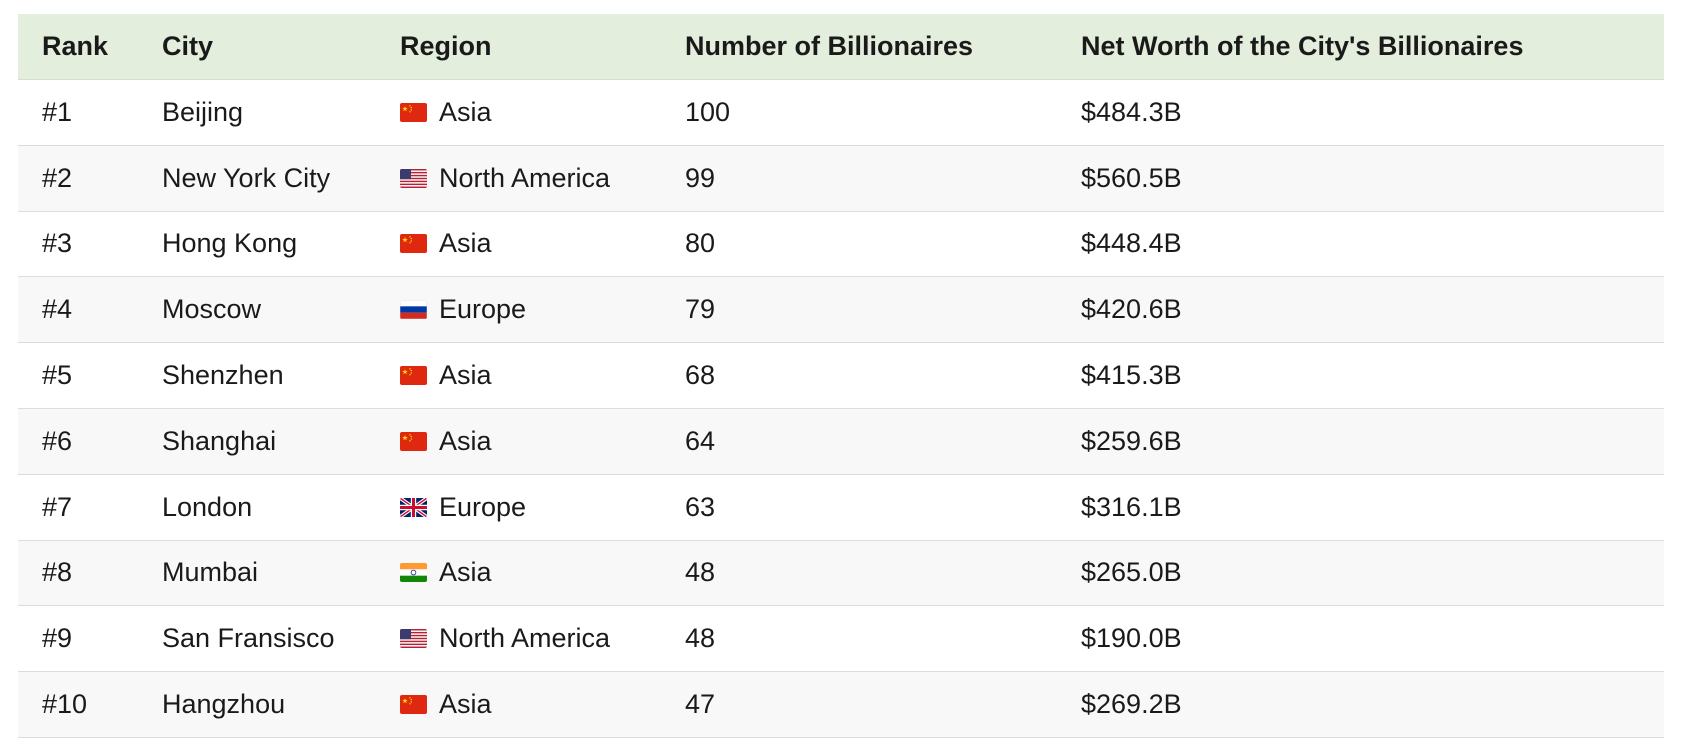 This screenshot has height=750, width=1682. What do you see at coordinates (223, 375) in the screenshot?
I see `city-cell: Shenzhen` at bounding box center [223, 375].